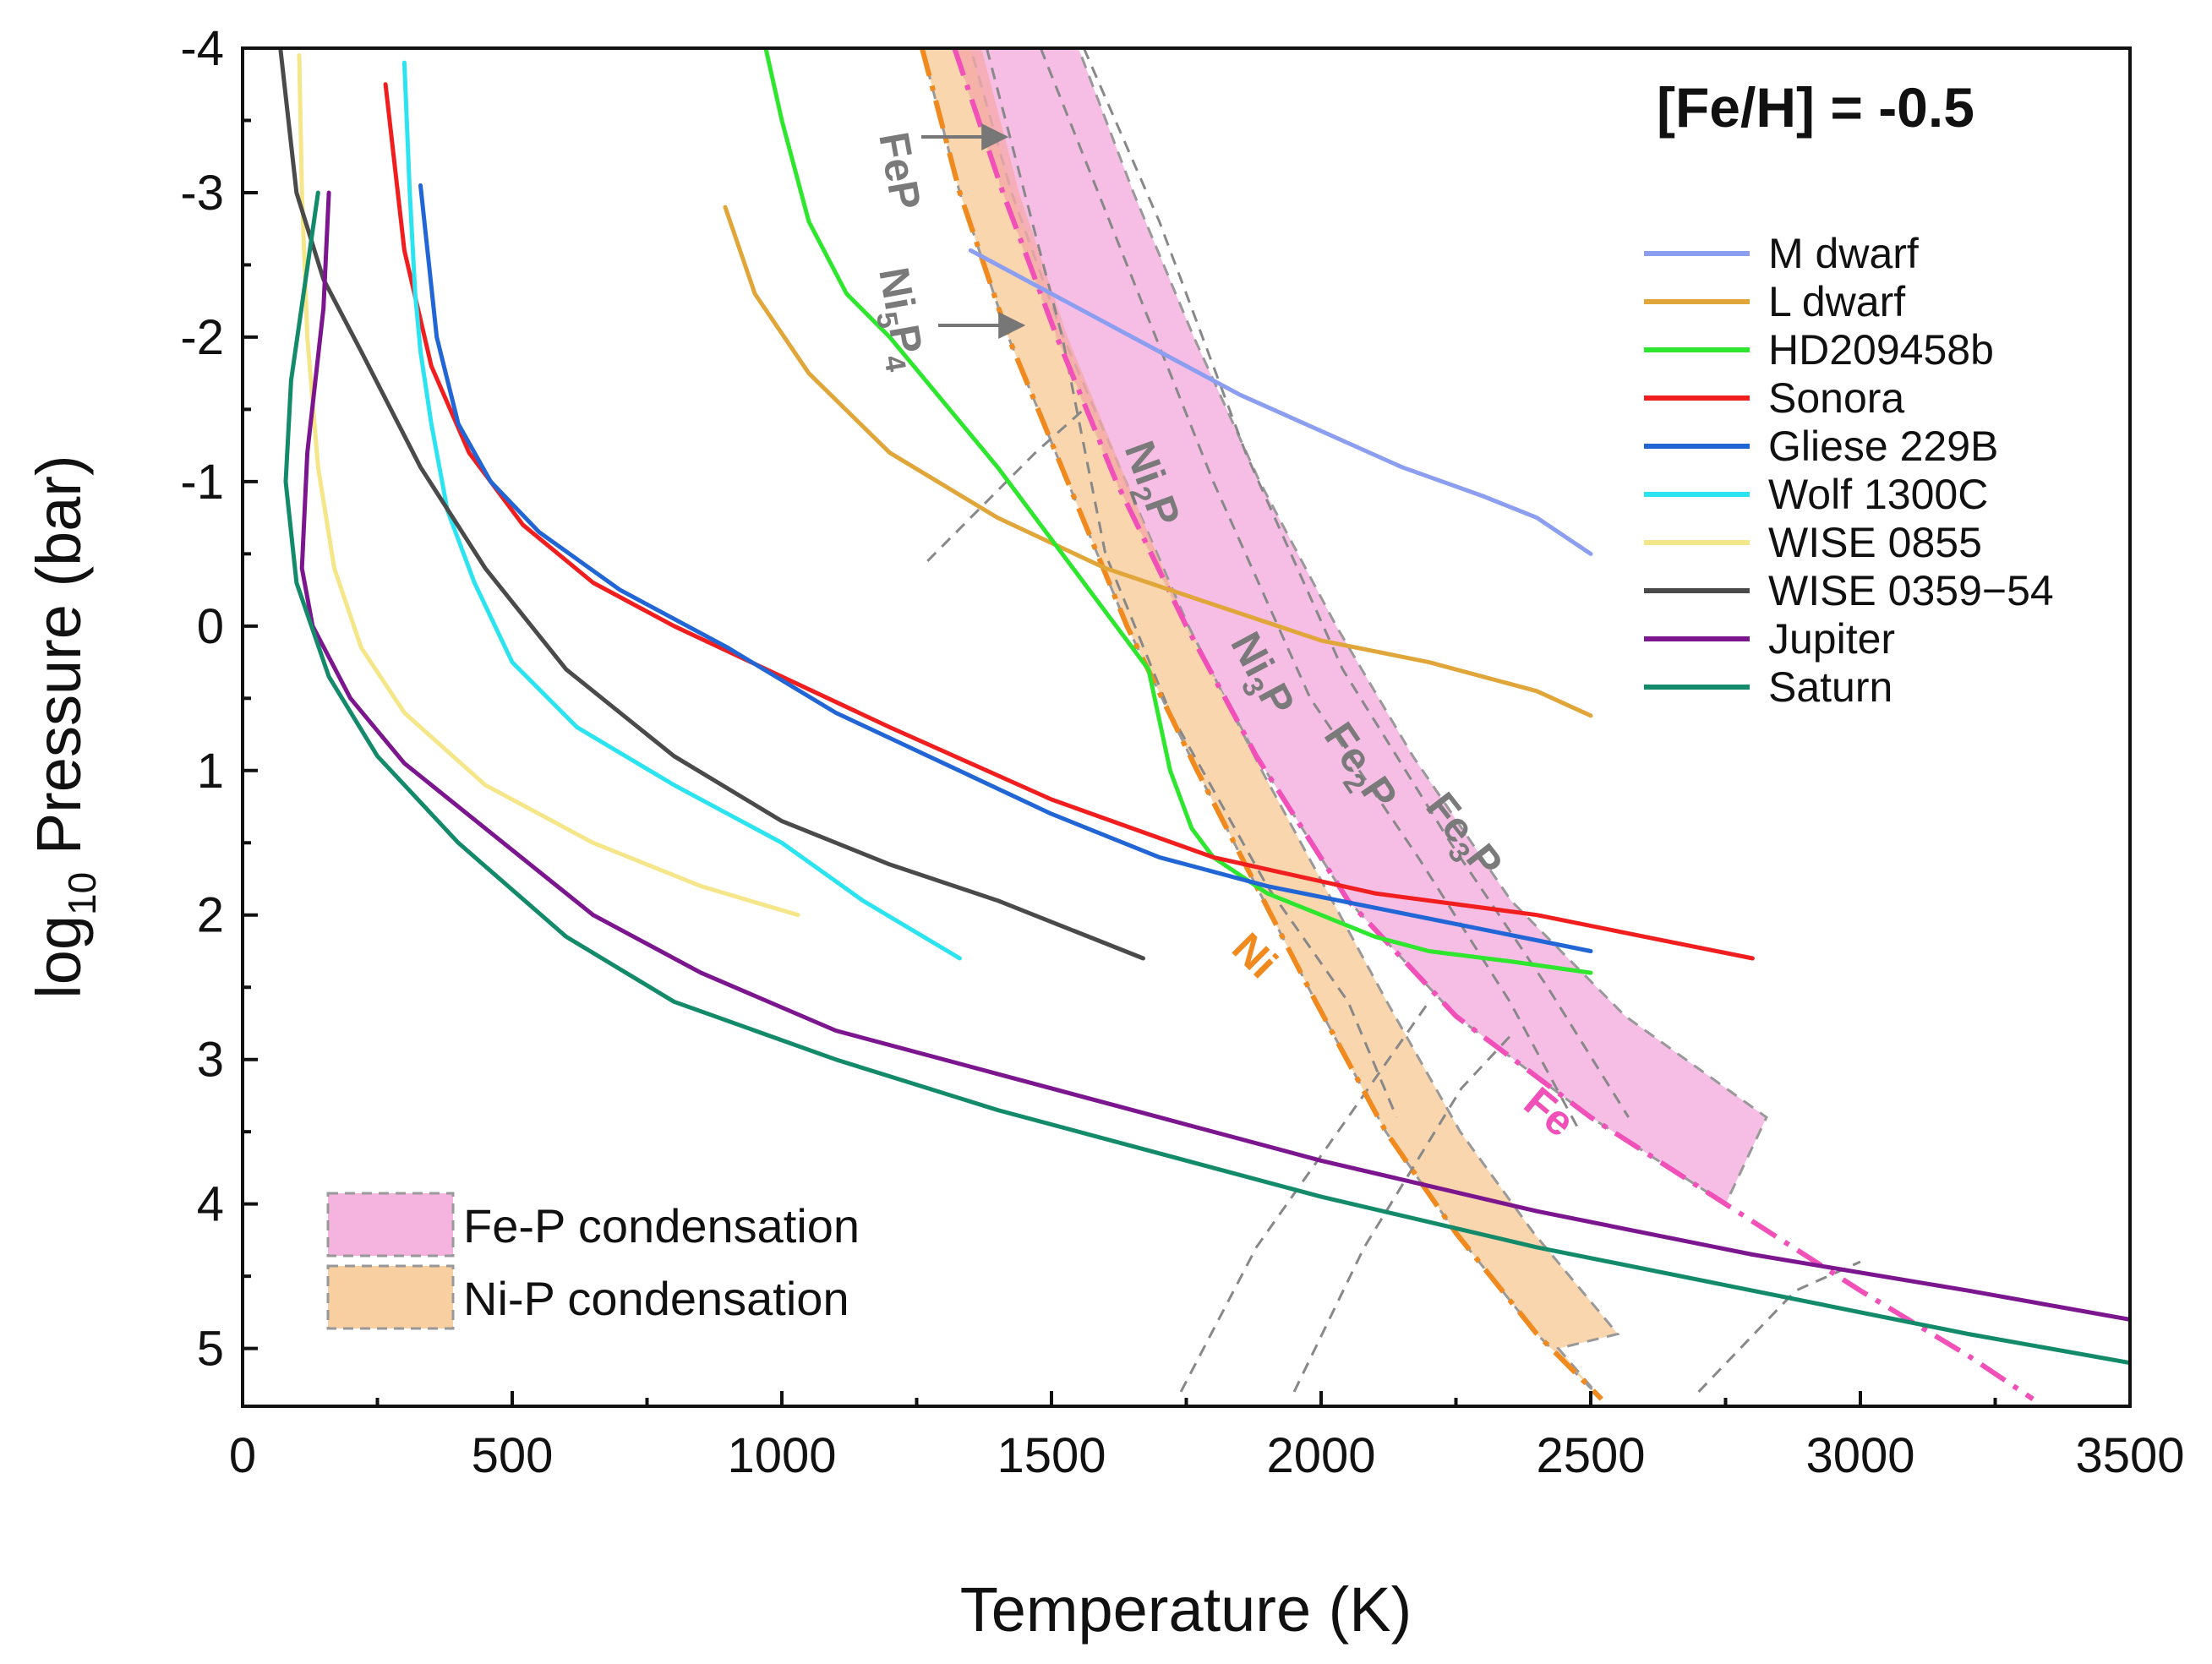  Describe the element at coordinates (1911, 590) in the screenshot. I see `legend-label-7: WISE 0359−54` at that location.